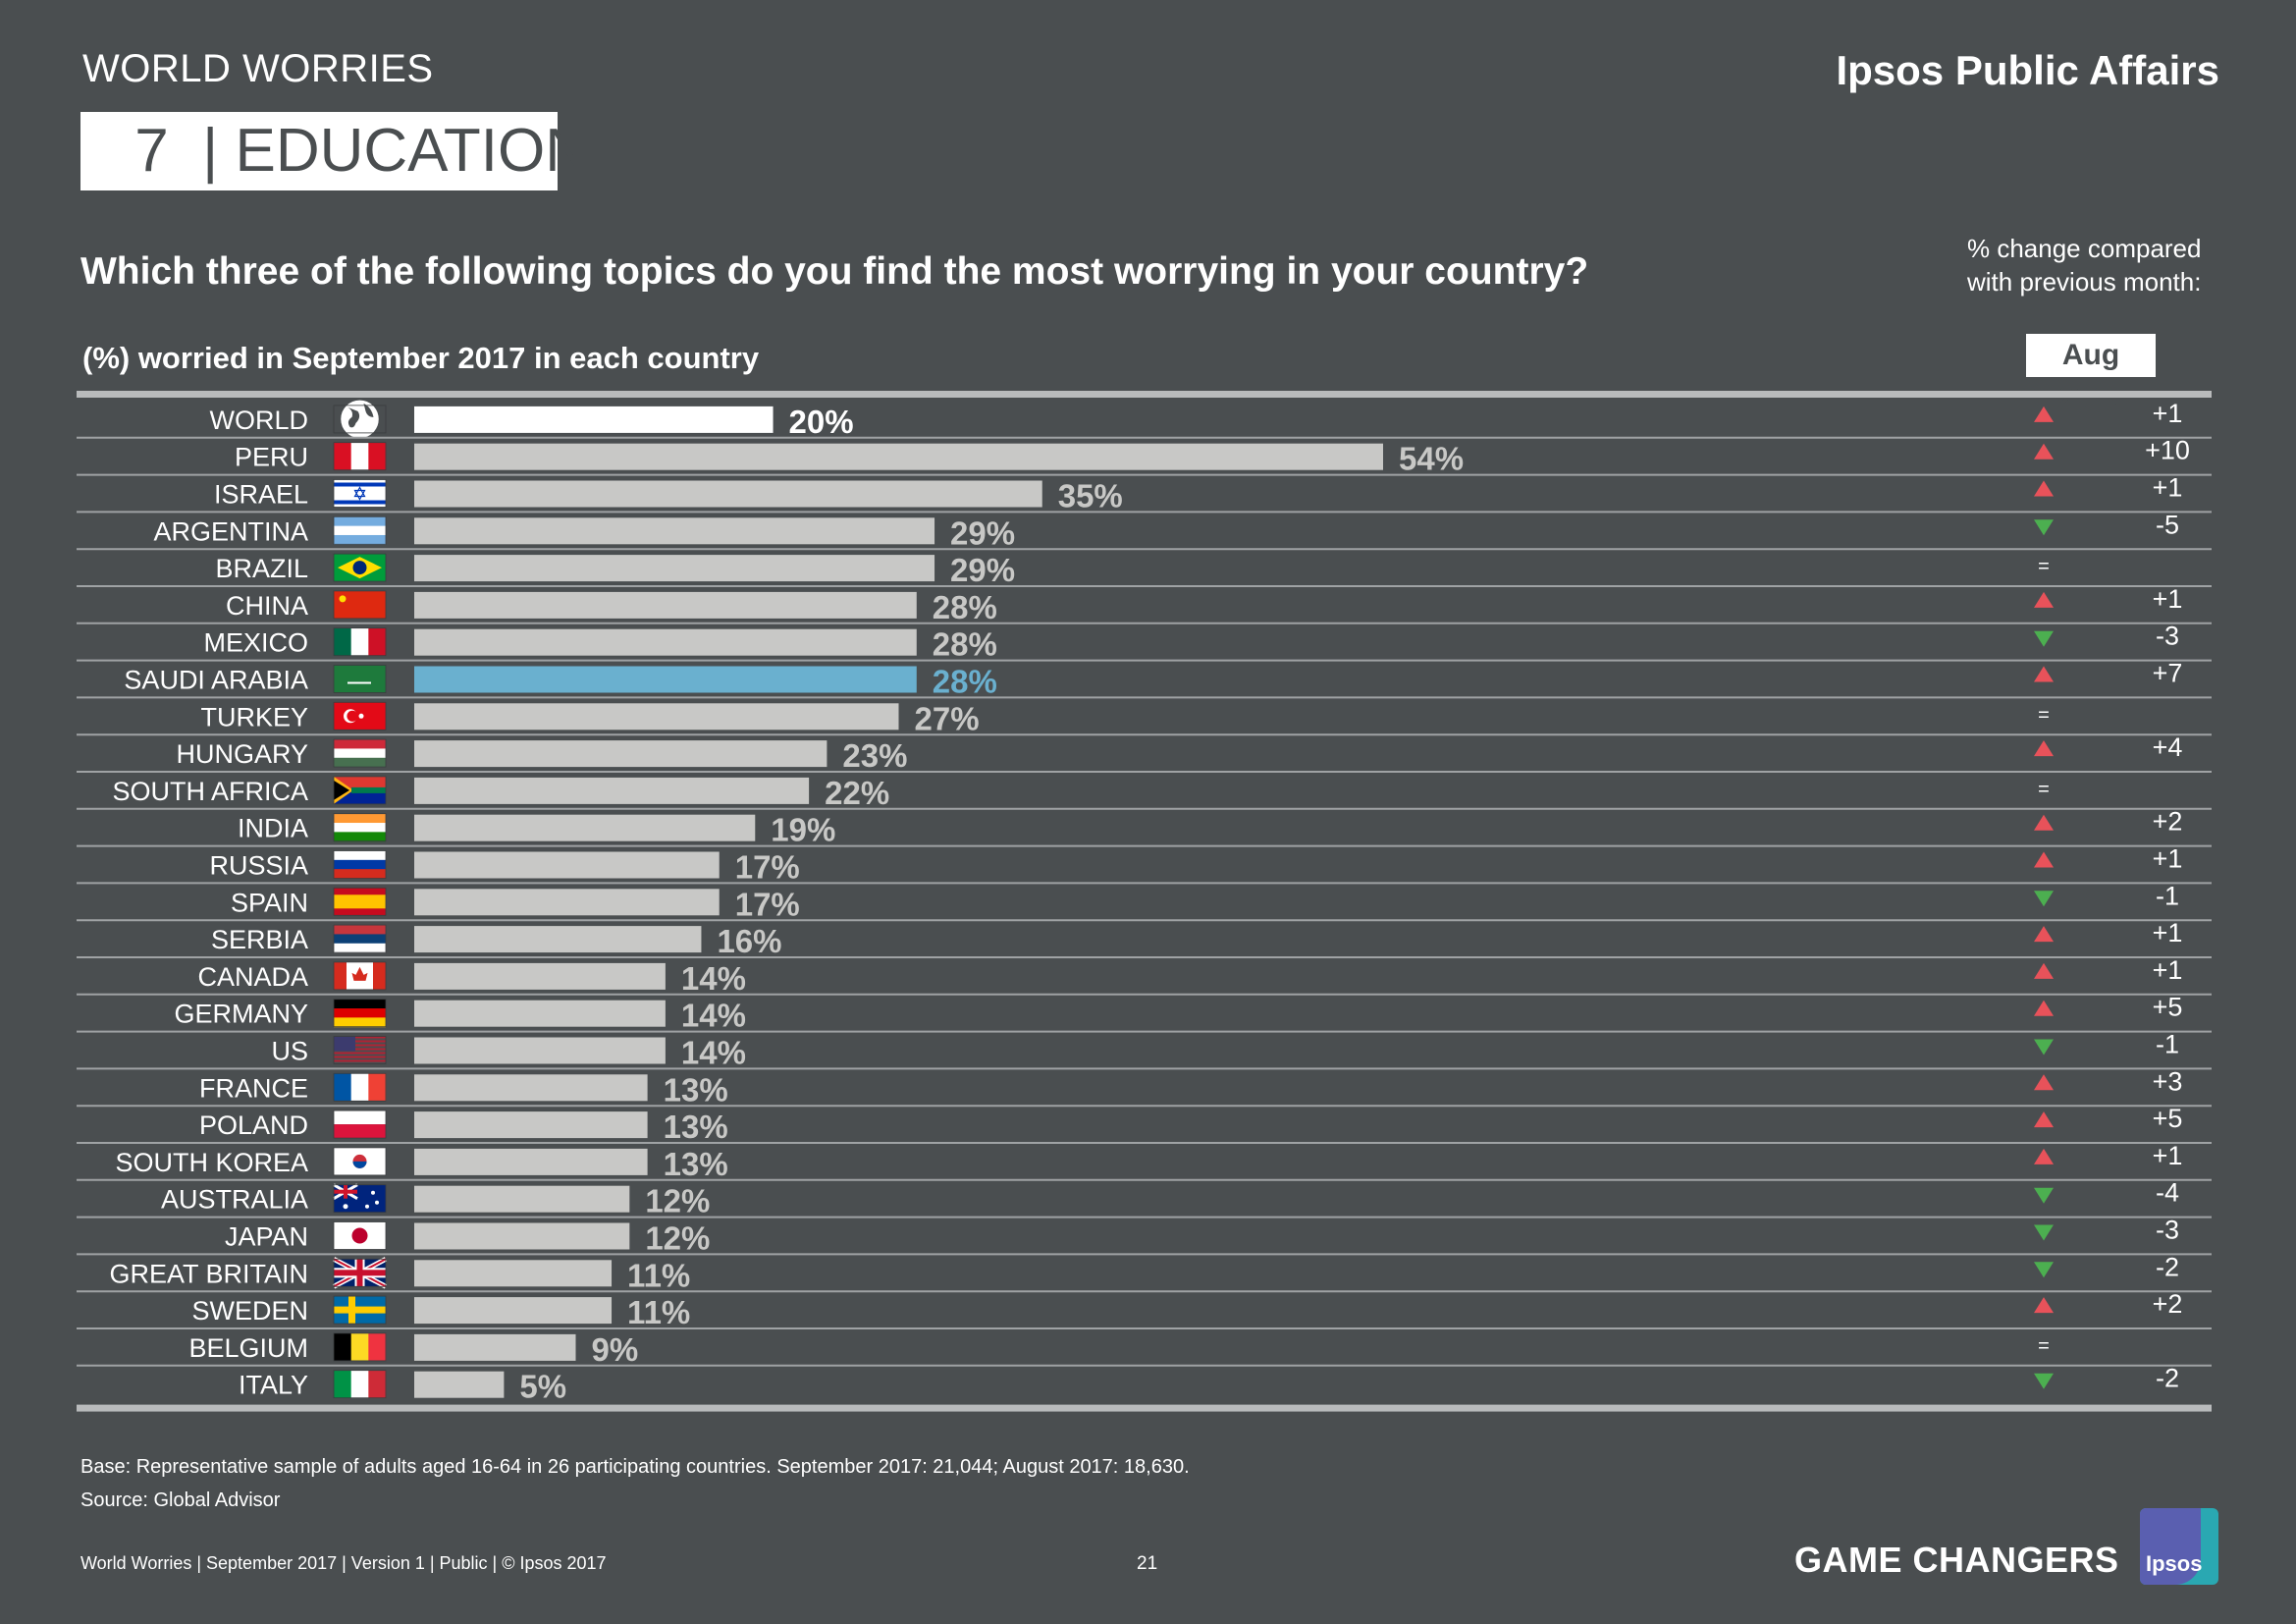  Describe the element at coordinates (234, 1200) in the screenshot. I see `country-label: AUSTRALIA` at that location.